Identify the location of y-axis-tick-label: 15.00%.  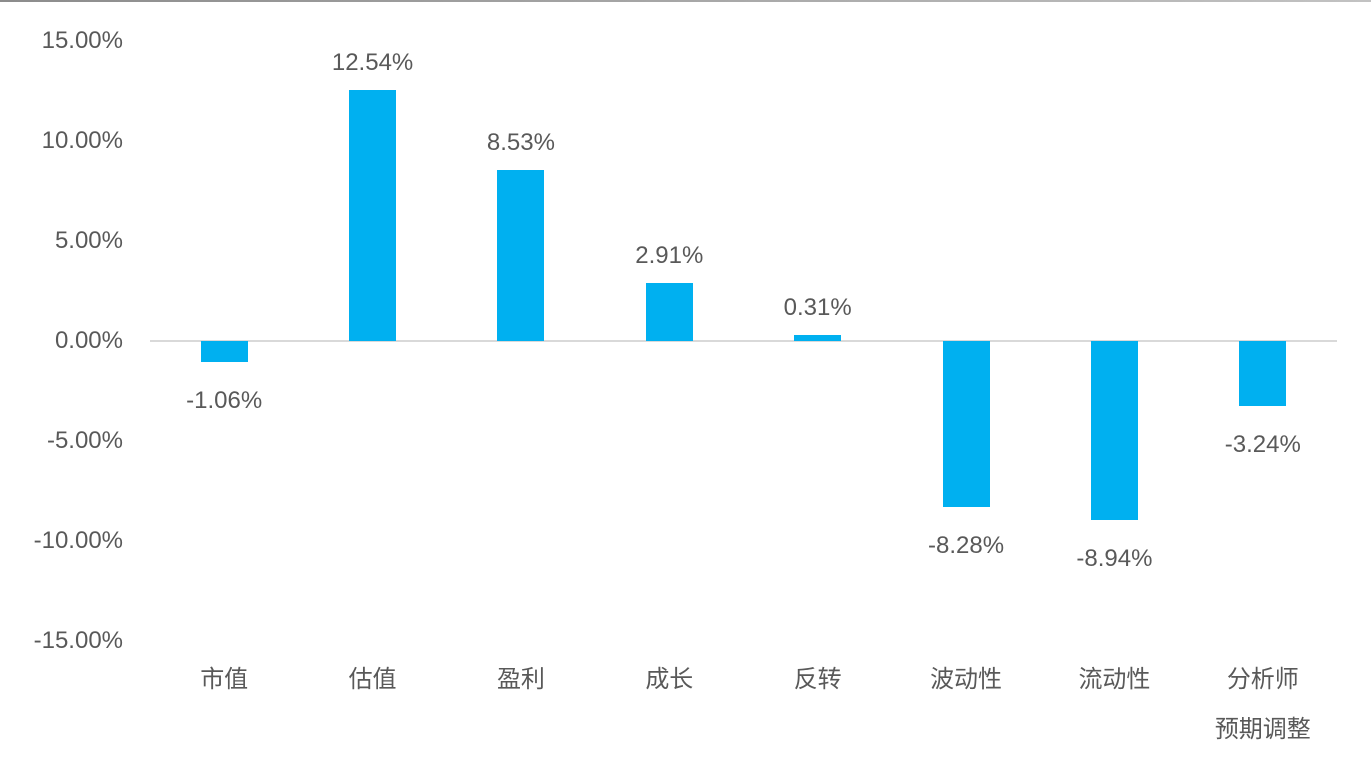
(82, 40).